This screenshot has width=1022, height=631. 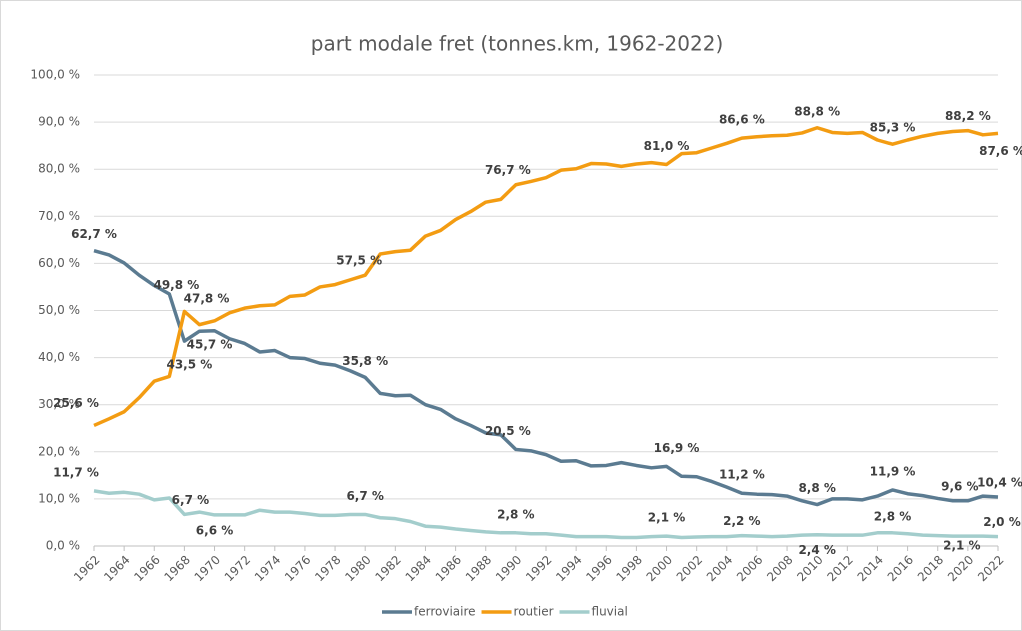 What do you see at coordinates (63, 546) in the screenshot?
I see `y-tick-label: 0,0 %` at bounding box center [63, 546].